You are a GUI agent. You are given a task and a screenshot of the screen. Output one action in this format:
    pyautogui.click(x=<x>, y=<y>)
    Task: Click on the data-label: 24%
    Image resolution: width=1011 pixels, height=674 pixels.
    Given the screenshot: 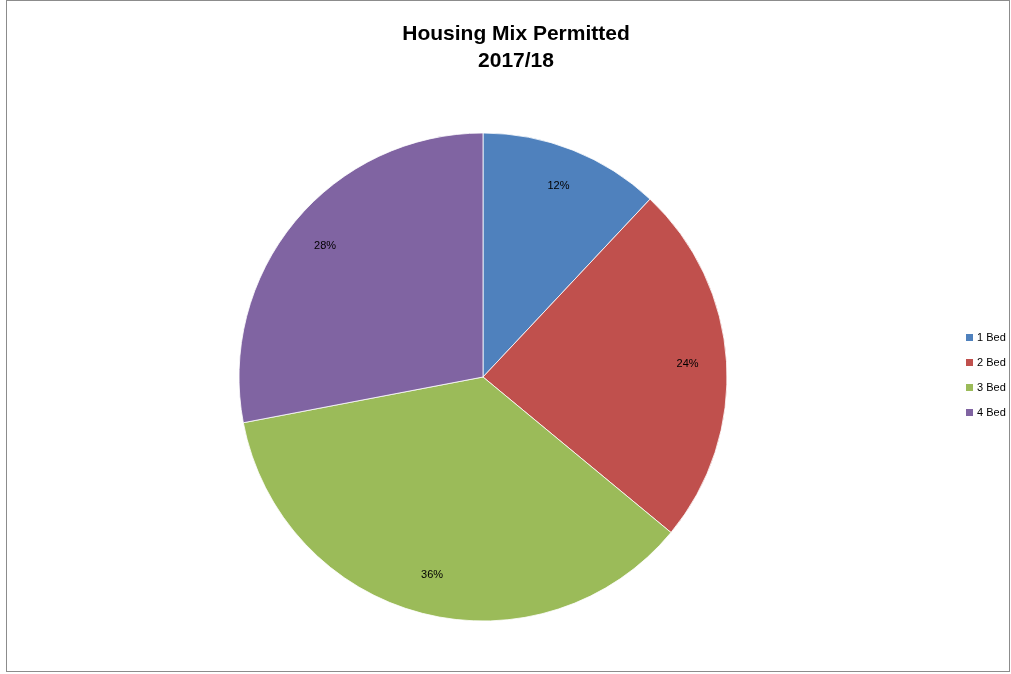 What is the action you would take?
    pyautogui.click(x=687, y=363)
    